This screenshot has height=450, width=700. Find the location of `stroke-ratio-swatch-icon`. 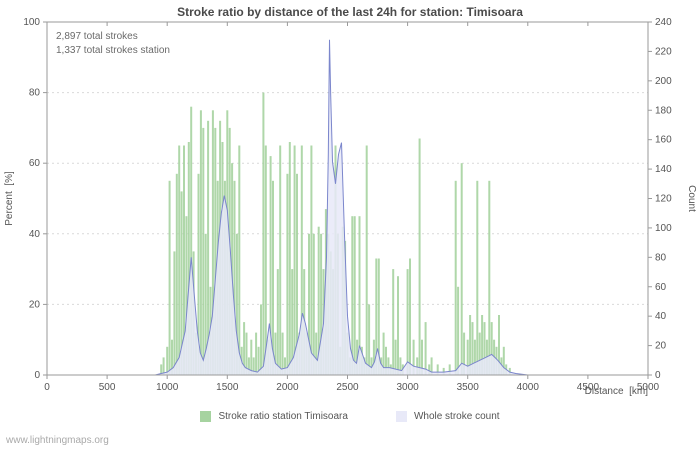

stroke-ratio-swatch-icon is located at coordinates (206, 416).